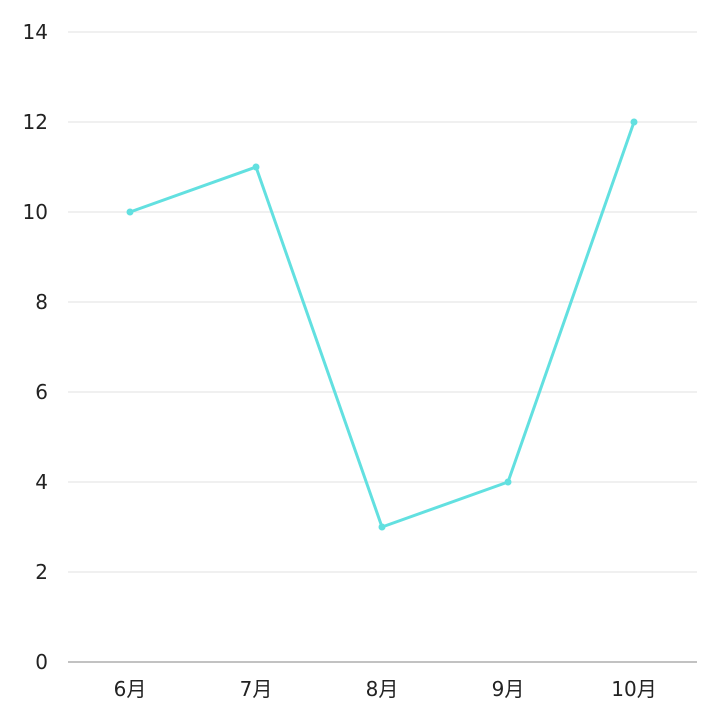 The height and width of the screenshot is (720, 722). What do you see at coordinates (633, 689) in the screenshot?
I see `x-tick-label: 10月` at bounding box center [633, 689].